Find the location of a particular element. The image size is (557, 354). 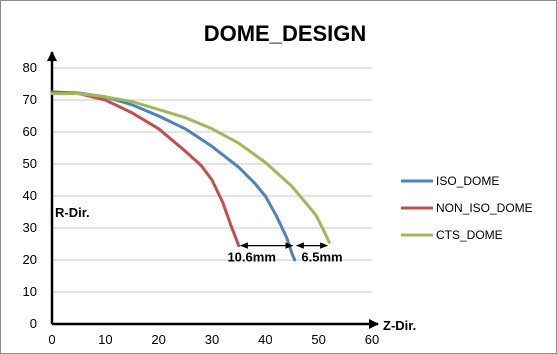

x-tick-label: 10 is located at coordinates (105, 339).